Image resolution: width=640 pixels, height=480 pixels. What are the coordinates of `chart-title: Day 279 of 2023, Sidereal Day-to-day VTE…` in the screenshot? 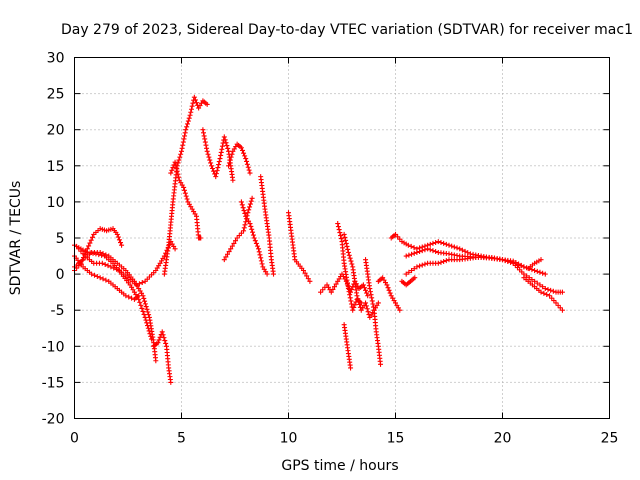 It's located at (347, 30).